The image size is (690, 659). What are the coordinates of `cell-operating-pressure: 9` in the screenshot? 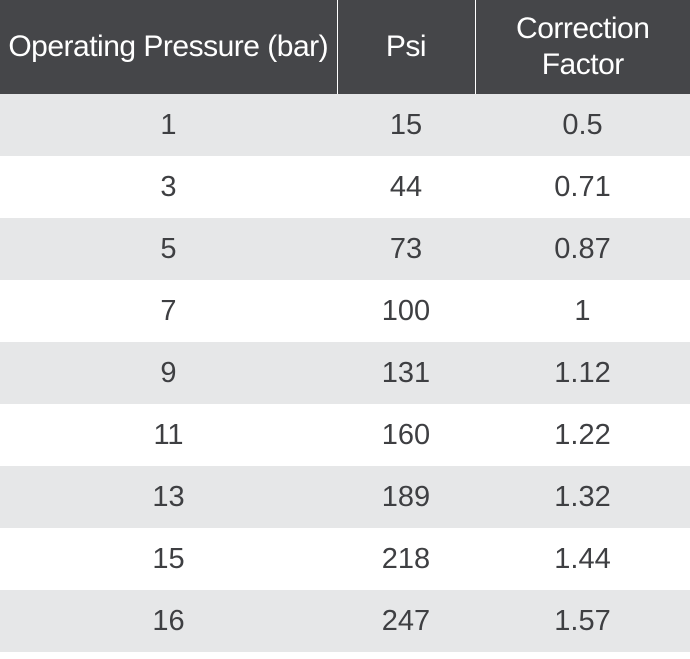 It's located at (168, 373).